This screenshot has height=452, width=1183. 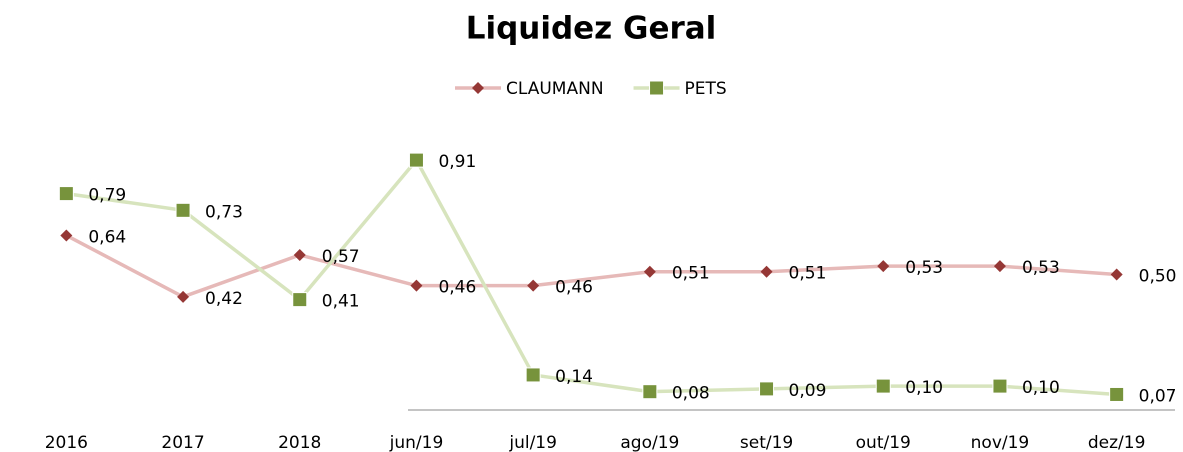 What do you see at coordinates (766, 442) in the screenshot?
I see `x-tick-label: set/19` at bounding box center [766, 442].